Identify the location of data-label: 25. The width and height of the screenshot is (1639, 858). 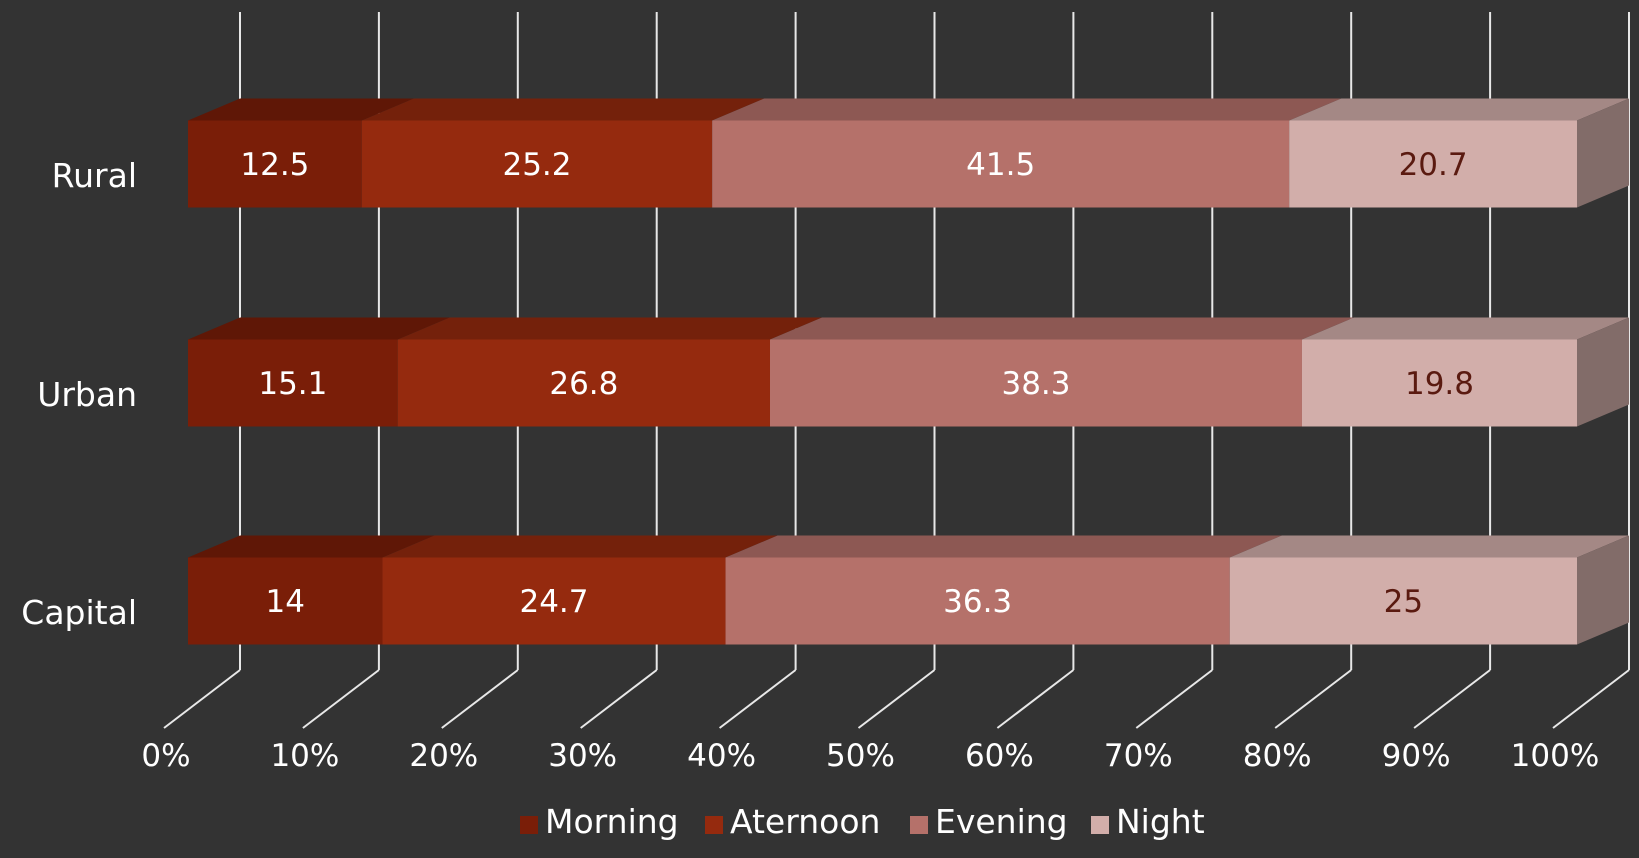
(1403, 602).